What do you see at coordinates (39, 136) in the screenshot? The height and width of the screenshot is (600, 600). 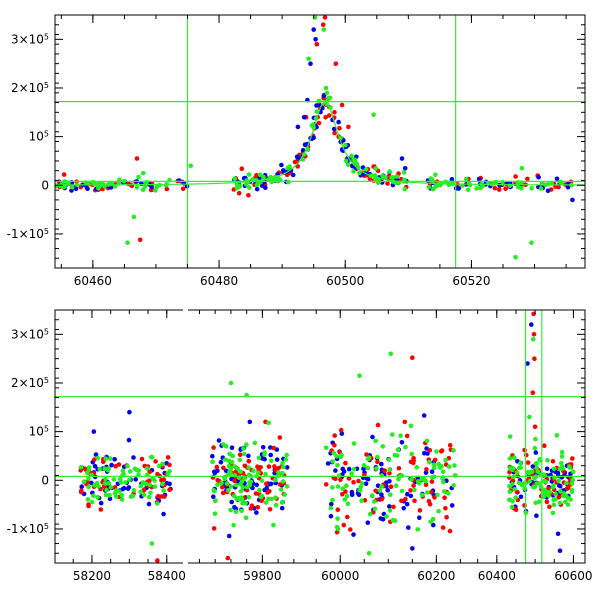 I see `y-tick-label: 105` at bounding box center [39, 136].